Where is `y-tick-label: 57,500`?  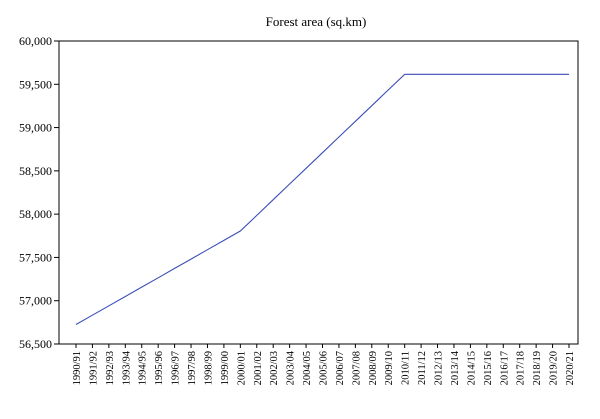
y-tick-label: 57,500 is located at coordinates (35, 257).